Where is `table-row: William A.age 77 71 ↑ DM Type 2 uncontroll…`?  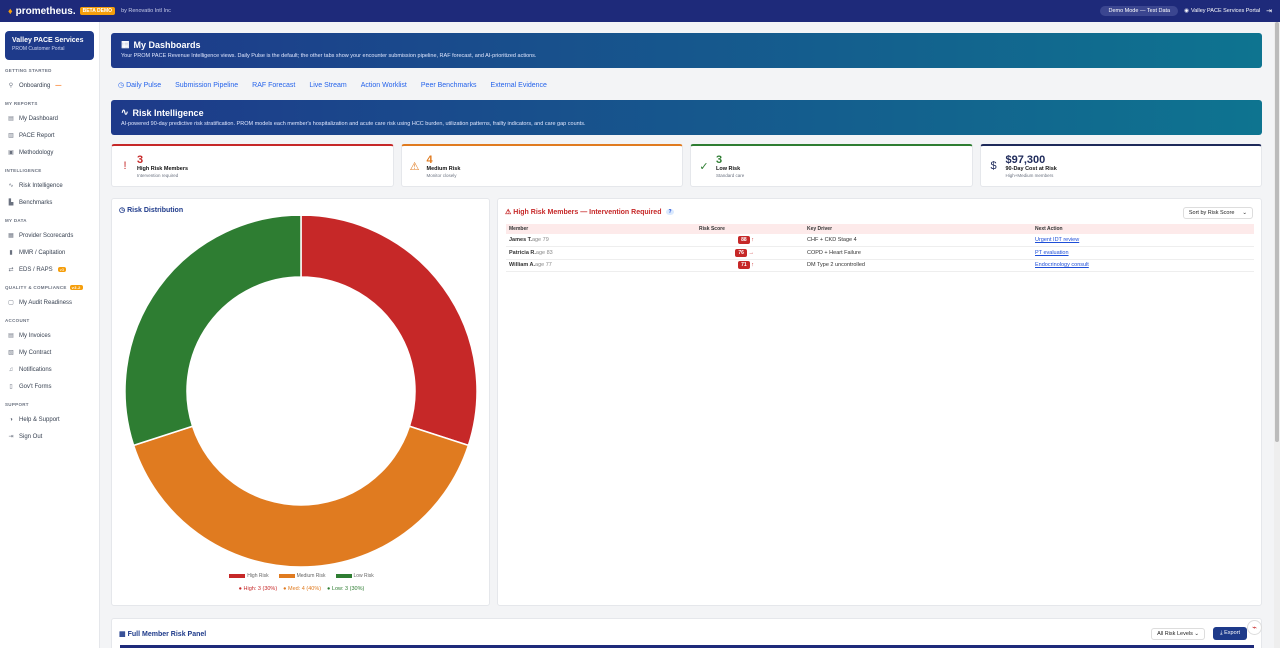
table-row: William A.age 77 71 ↑ DM Type 2 uncontroll… is located at coordinates (880, 265).